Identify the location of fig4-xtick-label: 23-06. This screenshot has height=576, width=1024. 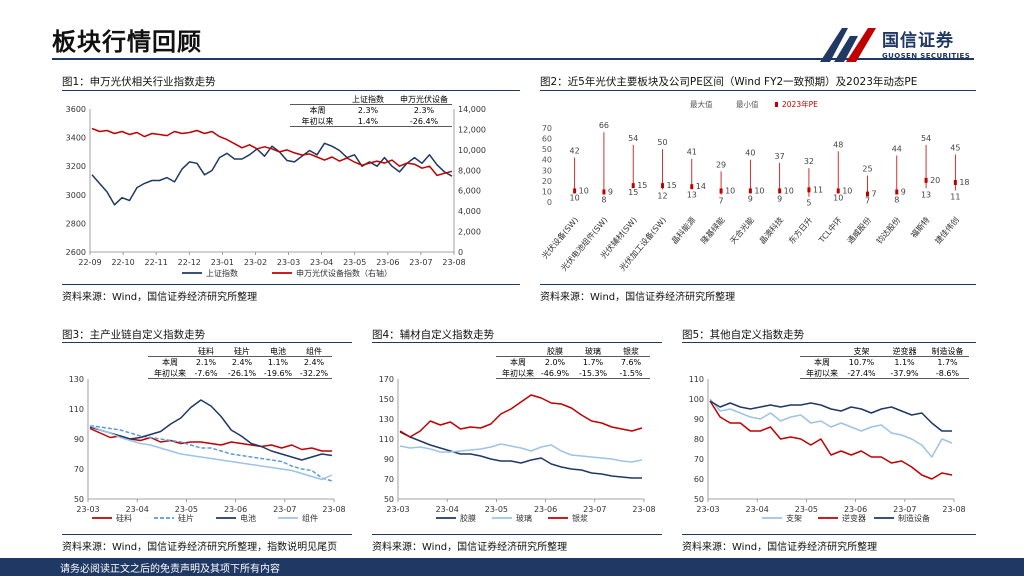
(545, 509).